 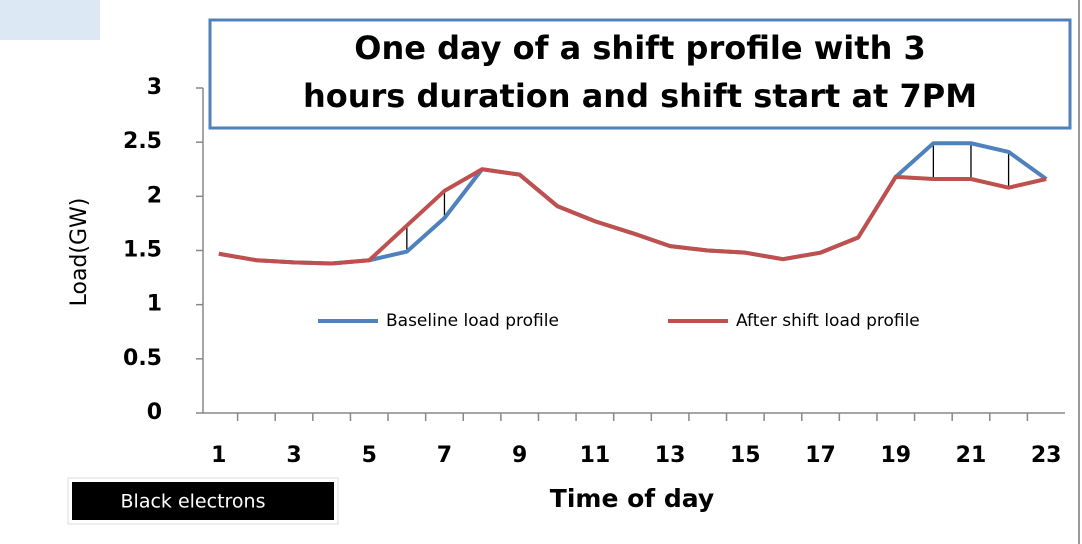 I want to click on y-tick-label: 1, so click(x=154, y=304).